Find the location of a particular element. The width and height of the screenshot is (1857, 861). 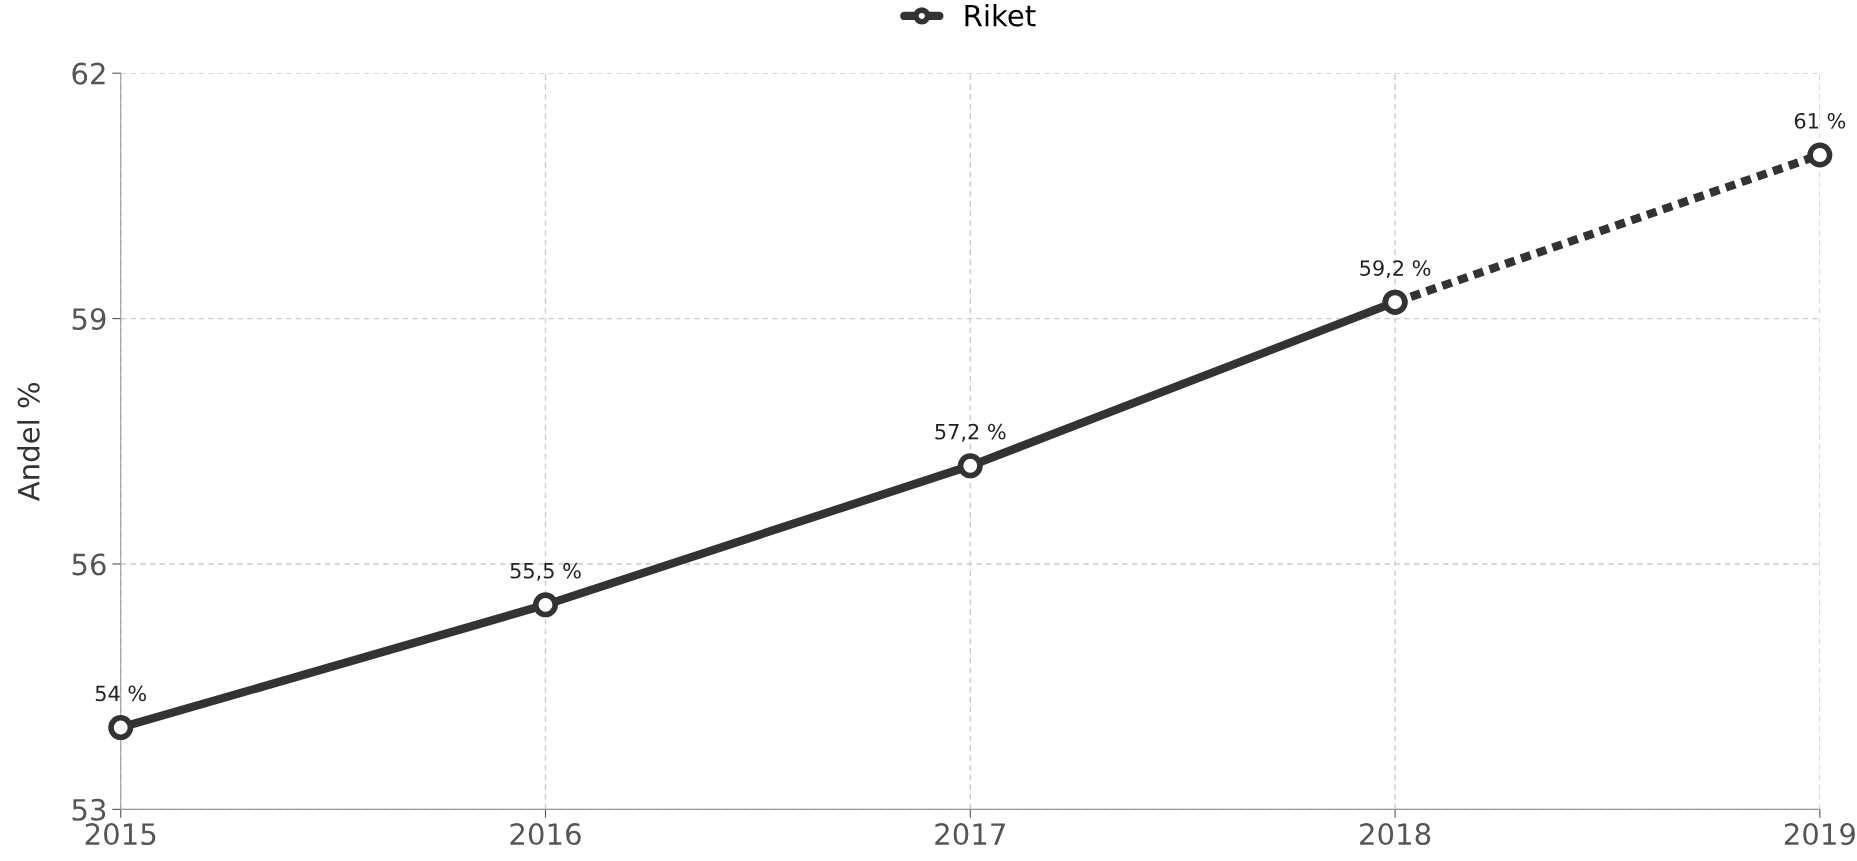

x-tick-label: 2015 is located at coordinates (120, 834).